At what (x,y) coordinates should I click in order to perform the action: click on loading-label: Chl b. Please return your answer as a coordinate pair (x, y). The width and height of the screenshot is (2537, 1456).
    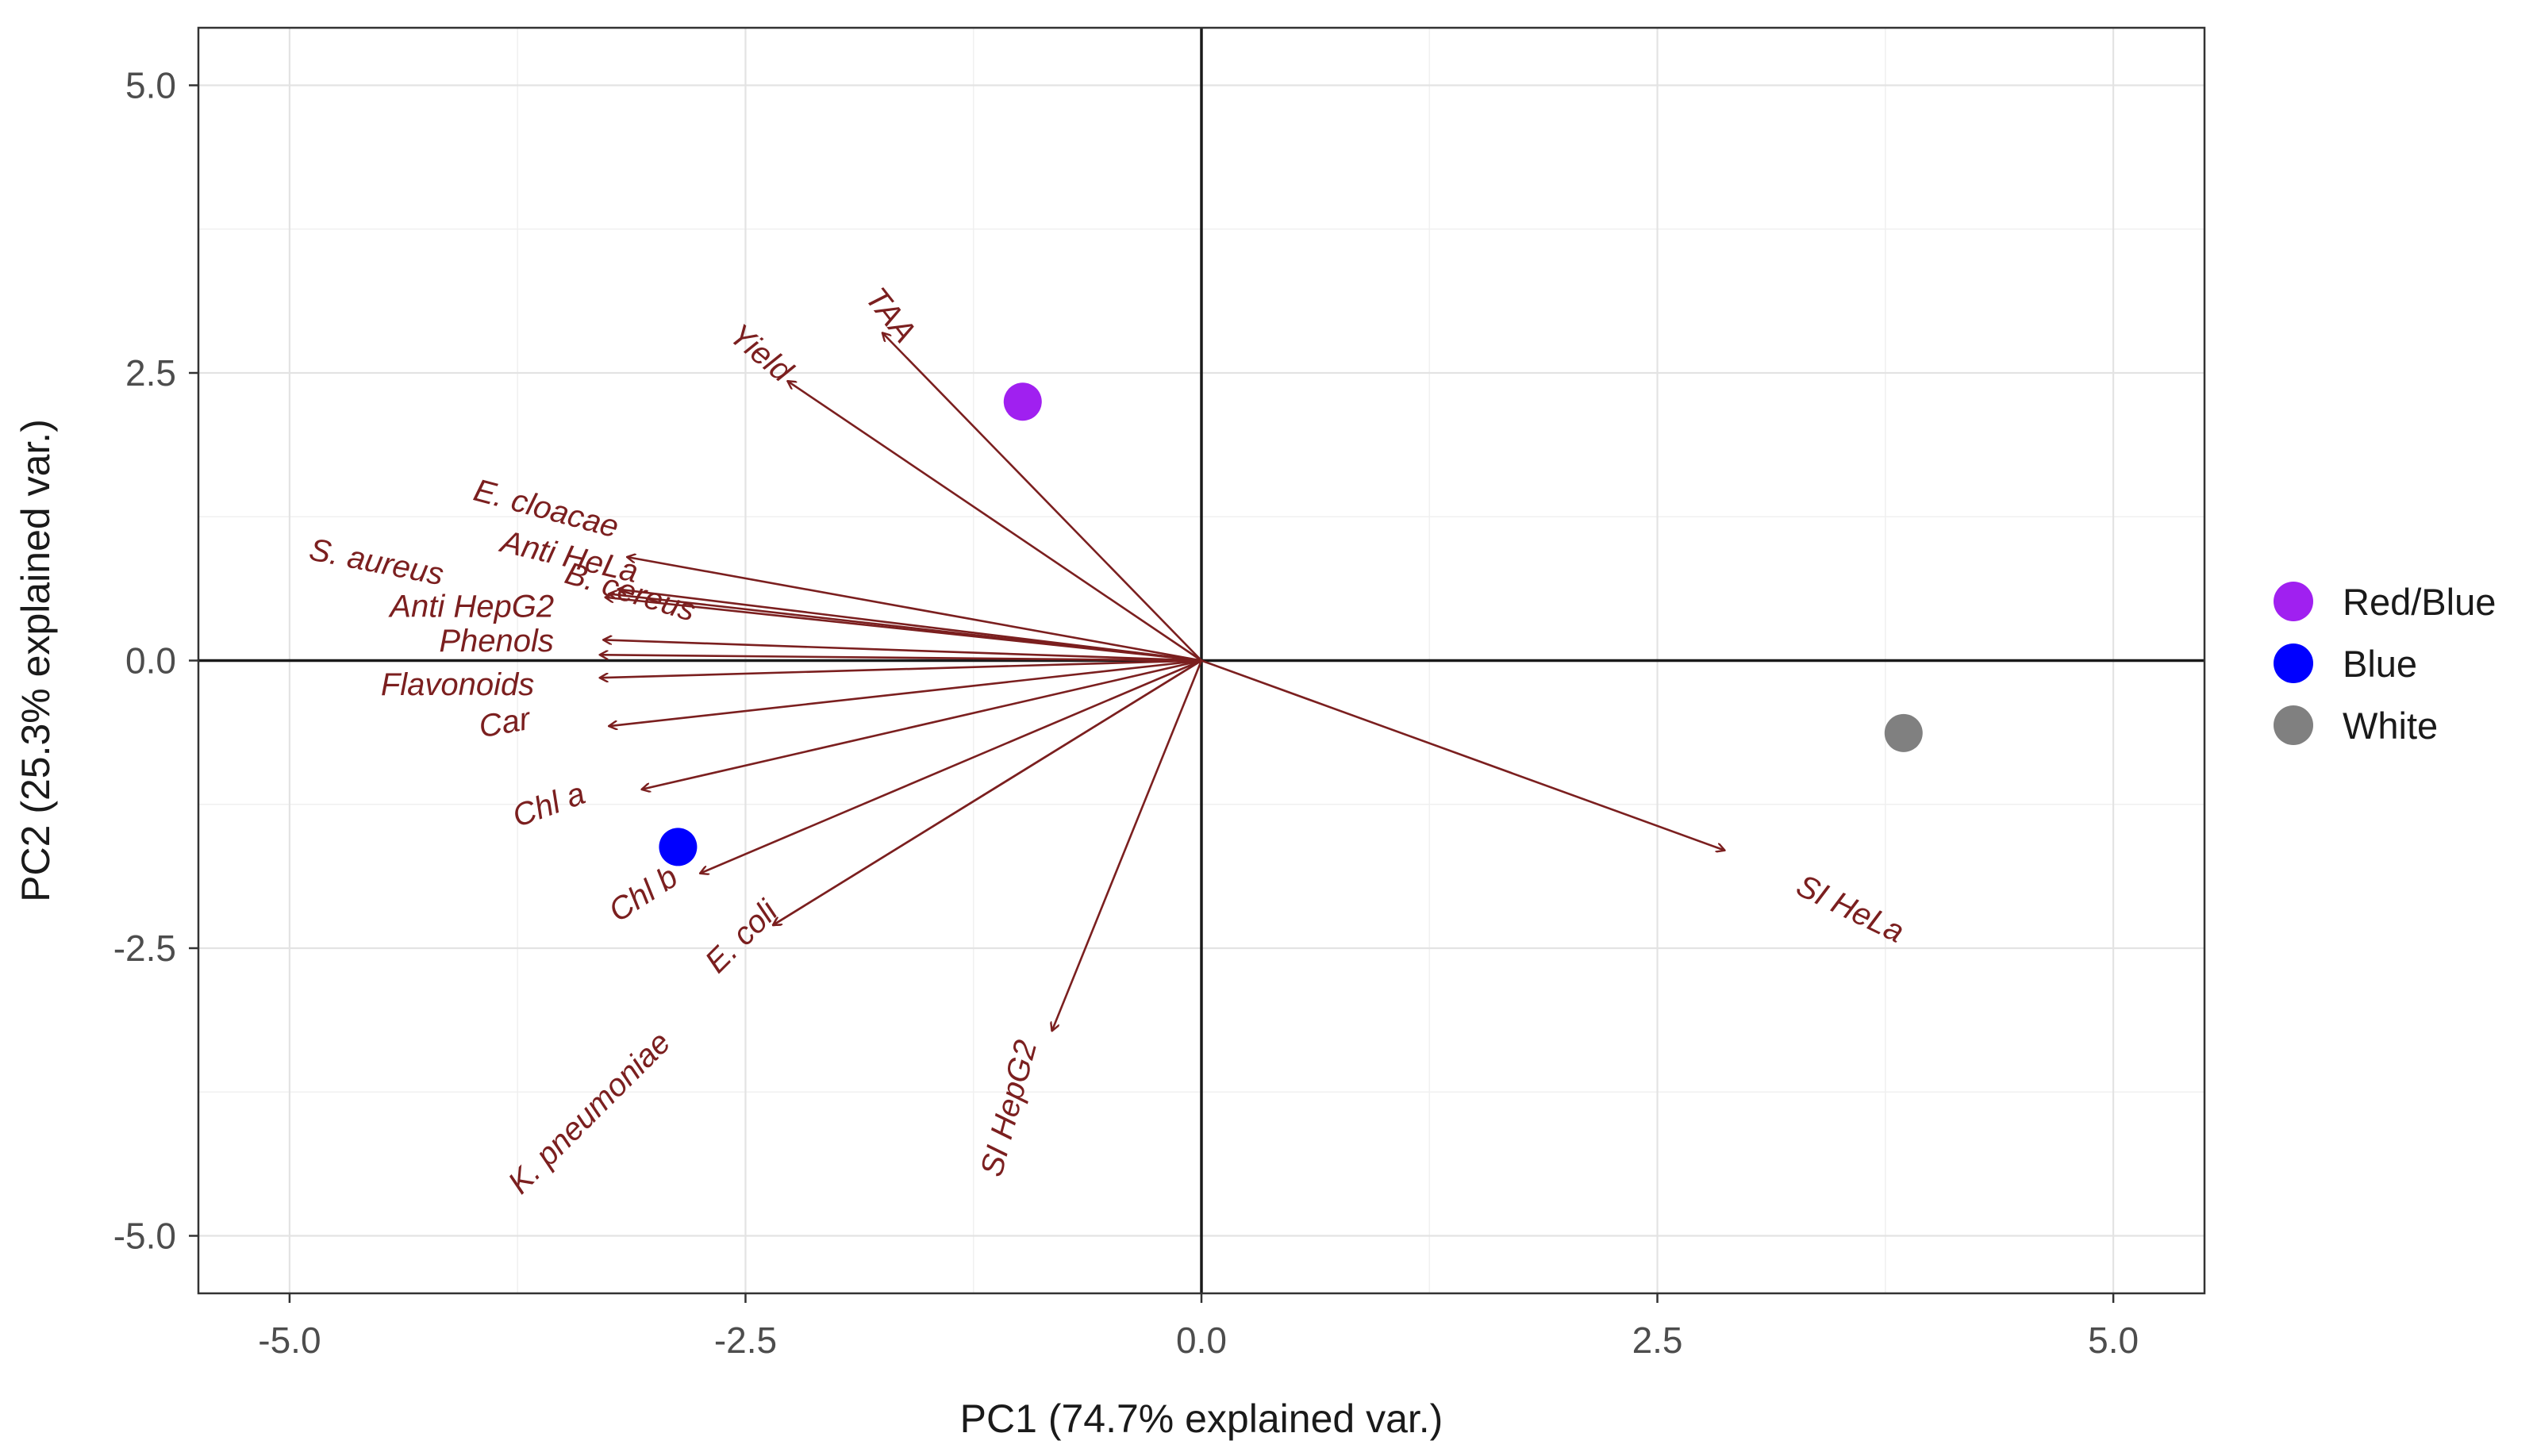
    Looking at the image, I should click on (643, 894).